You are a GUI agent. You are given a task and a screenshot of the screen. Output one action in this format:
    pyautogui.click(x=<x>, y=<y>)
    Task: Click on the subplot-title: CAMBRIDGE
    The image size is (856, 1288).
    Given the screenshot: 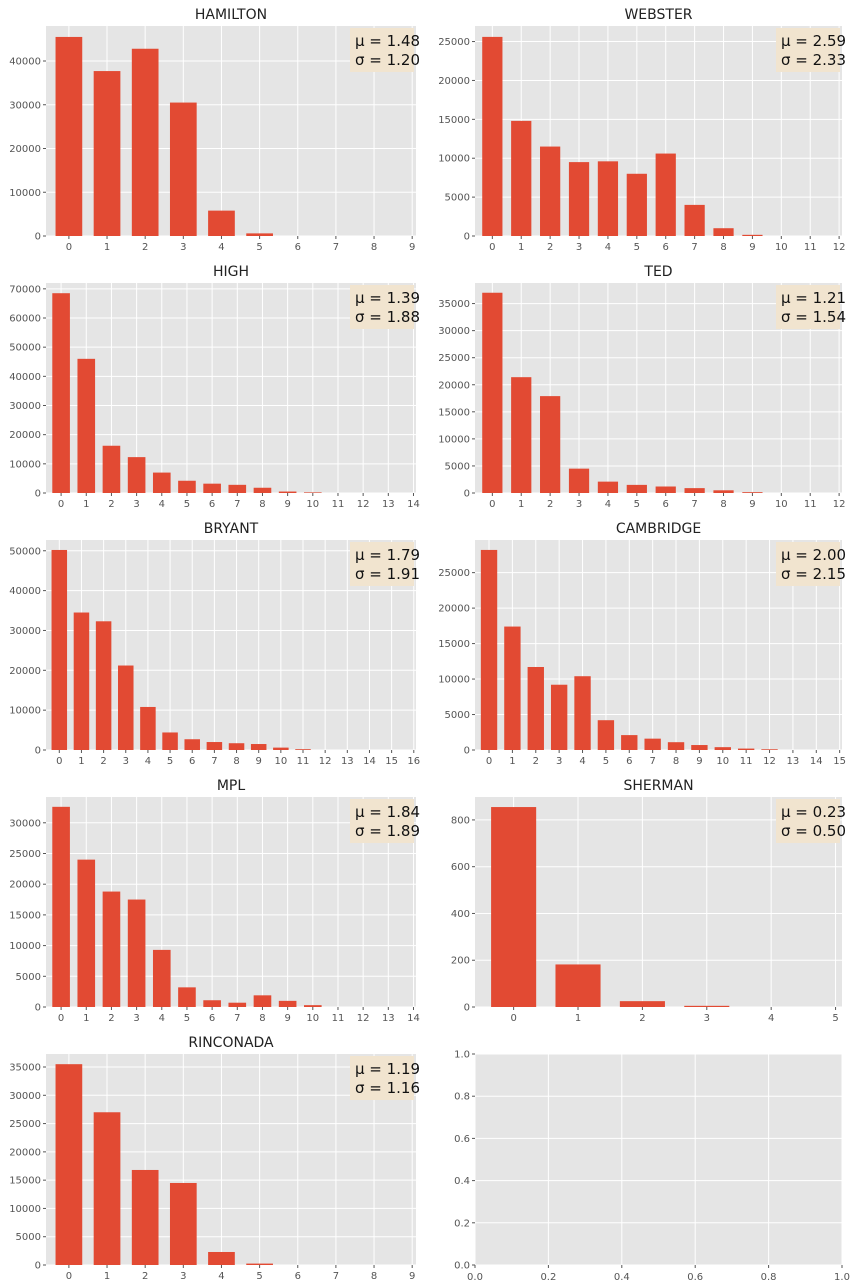 What is the action you would take?
    pyautogui.click(x=658, y=529)
    